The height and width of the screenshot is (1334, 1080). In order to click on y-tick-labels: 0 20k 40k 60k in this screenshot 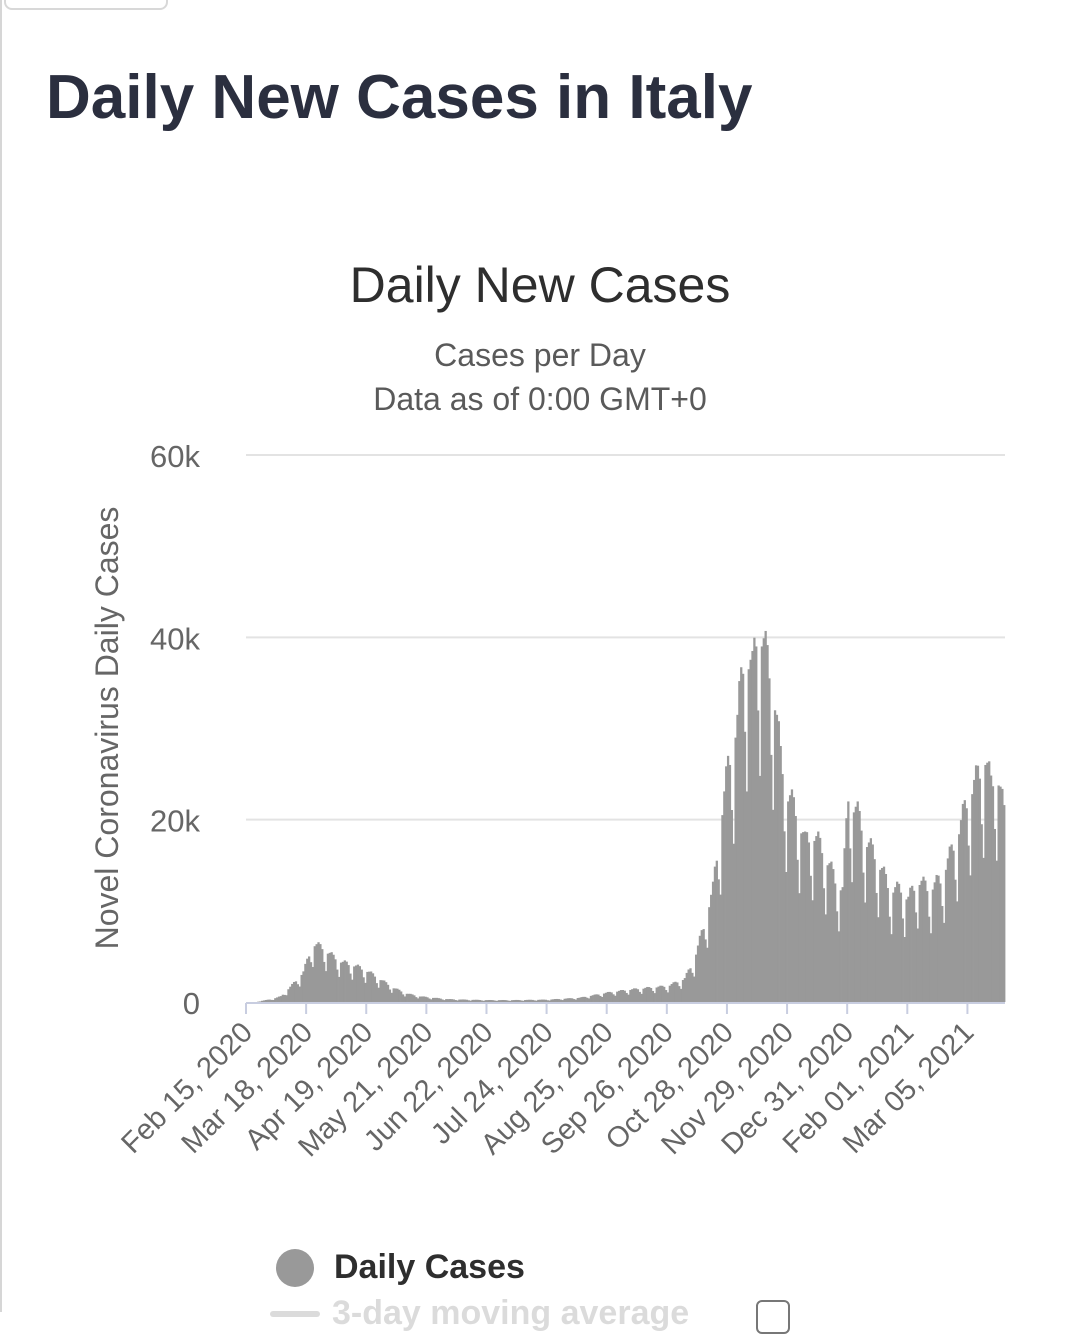, I will do `click(175, 730)`.